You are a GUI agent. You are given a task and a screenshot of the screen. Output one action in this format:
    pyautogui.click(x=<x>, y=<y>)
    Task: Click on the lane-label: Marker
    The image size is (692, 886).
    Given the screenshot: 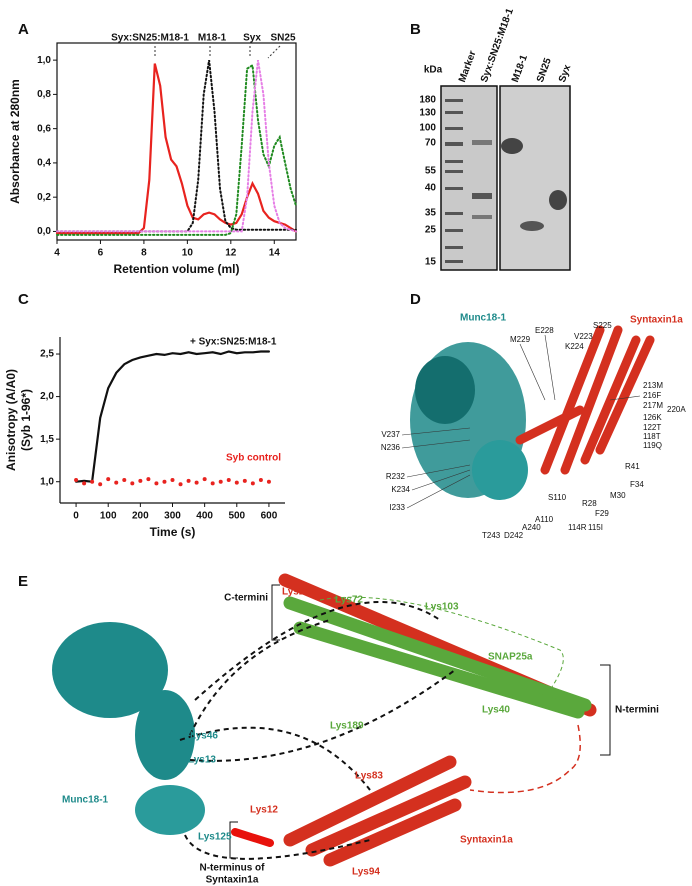 What is the action you would take?
    pyautogui.click(x=468, y=66)
    